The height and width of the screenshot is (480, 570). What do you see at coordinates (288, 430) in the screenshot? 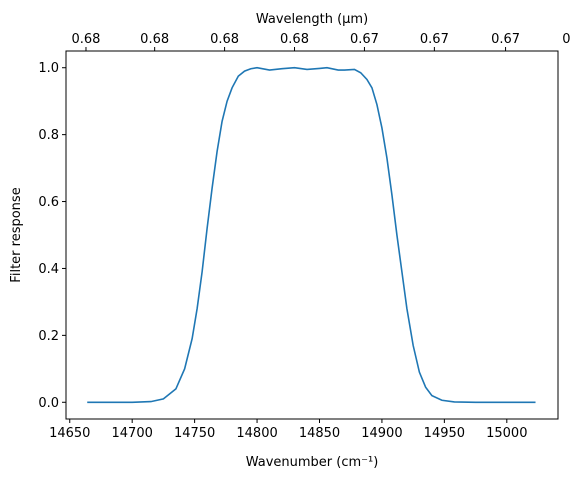
I see `x-axis-bottom: 14650 14700 14750 14800 14850 14900 14950 15000` at bounding box center [288, 430].